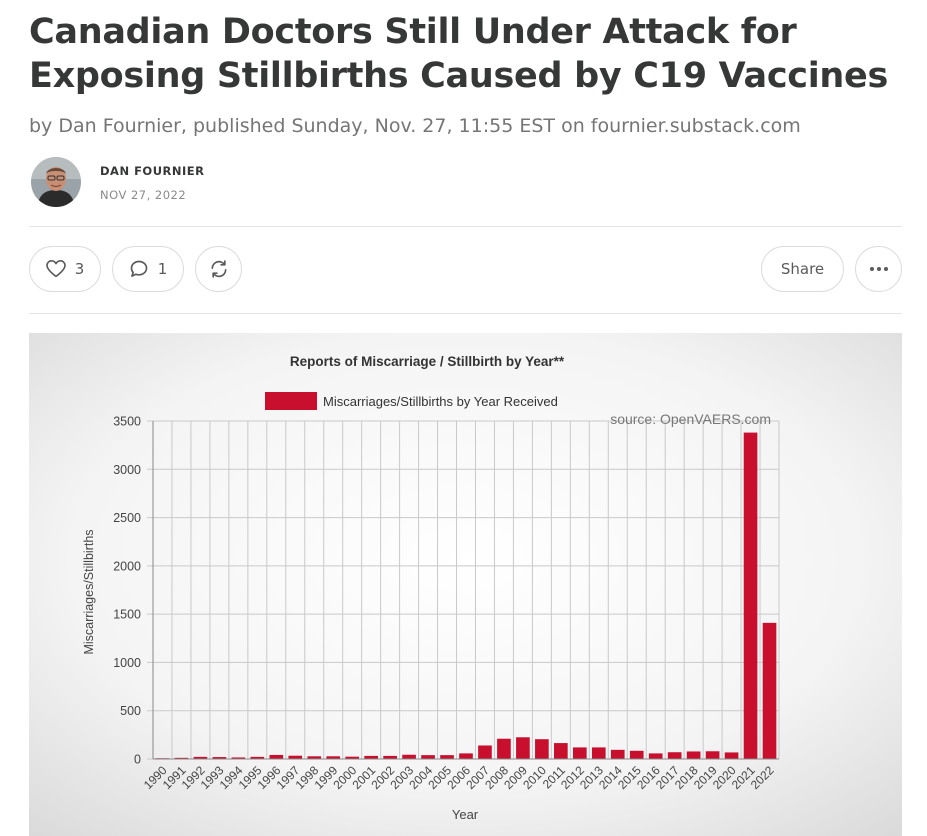 The image size is (927, 836). Describe the element at coordinates (579, 753) in the screenshot. I see `bar-2012` at that location.